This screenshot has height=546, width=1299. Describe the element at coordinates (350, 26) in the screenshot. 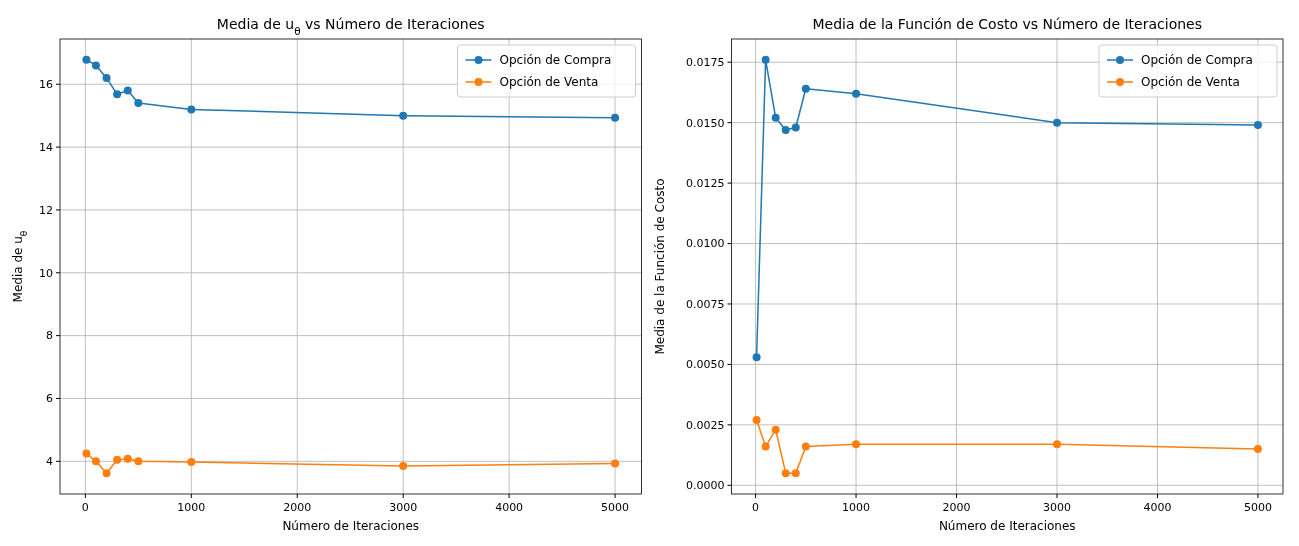

I see `chart-title: Media de u$_{θ}$ vs Número de Iteraciones` at that location.